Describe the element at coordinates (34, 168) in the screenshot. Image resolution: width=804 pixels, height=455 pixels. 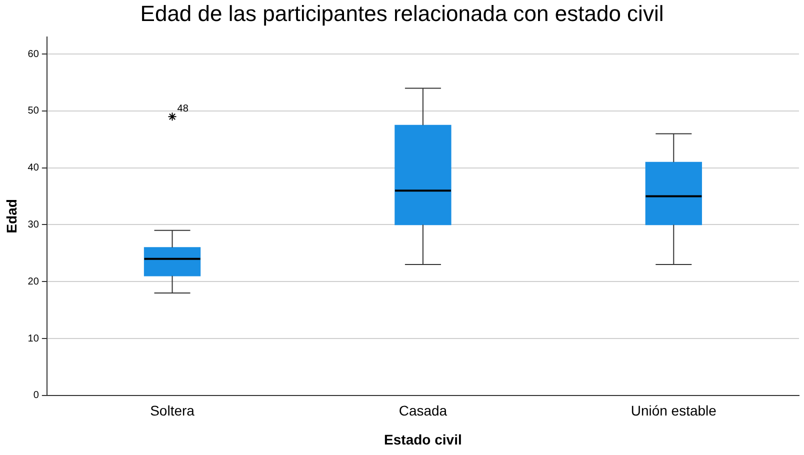
I see `y-tick-label: 40` at that location.